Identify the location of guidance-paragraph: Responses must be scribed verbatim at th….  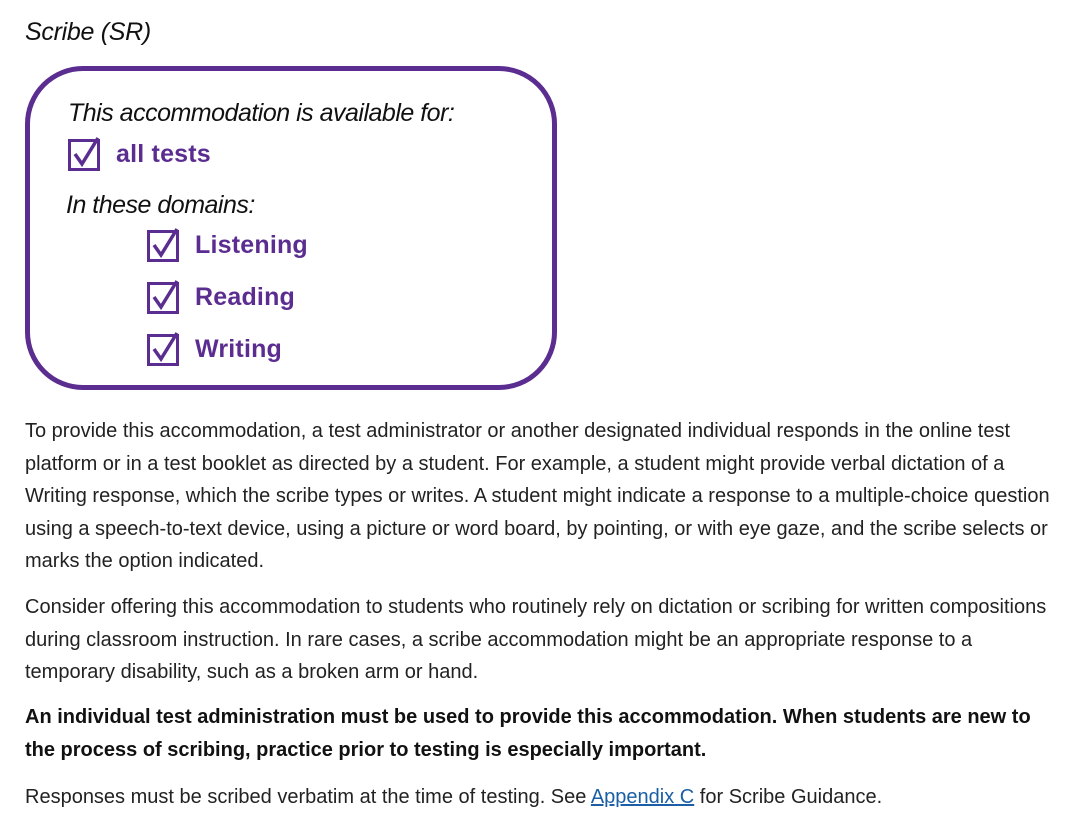
(540, 797).